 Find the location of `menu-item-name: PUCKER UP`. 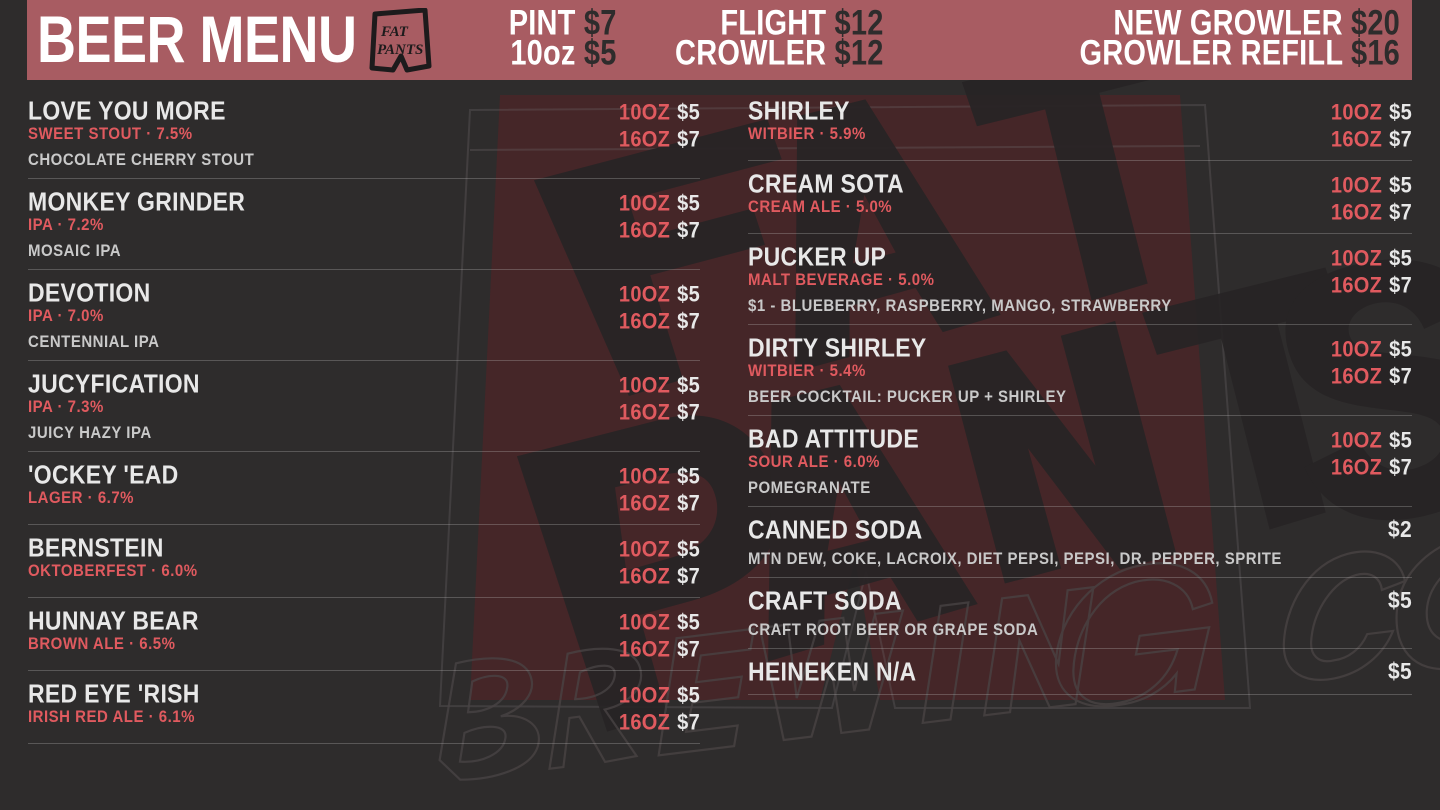

menu-item-name: PUCKER UP is located at coordinates (817, 256).